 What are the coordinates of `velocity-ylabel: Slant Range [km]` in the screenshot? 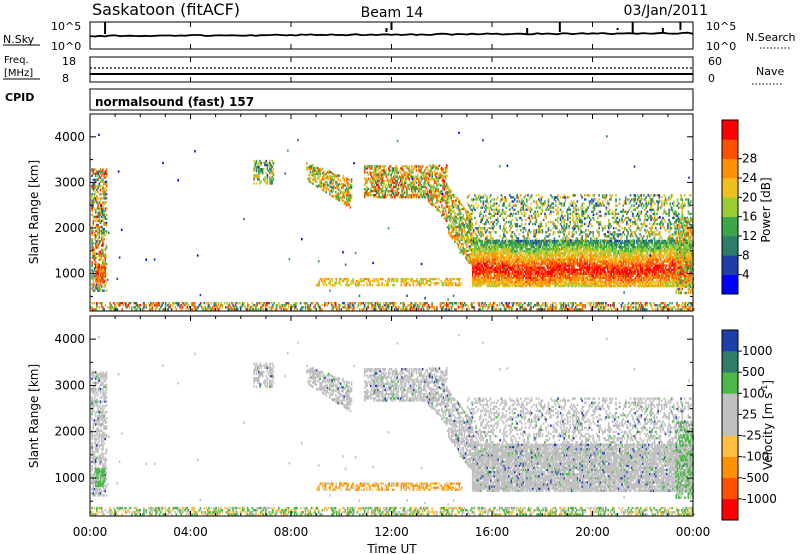 It's located at (34, 416).